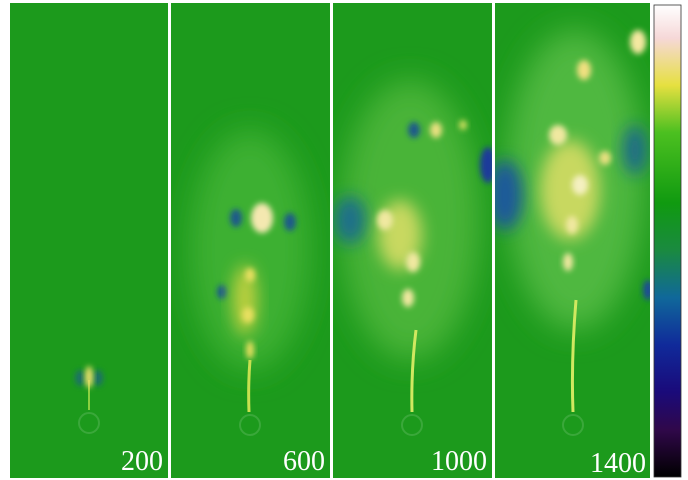 This screenshot has width=688, height=480. What do you see at coordinates (618, 463) in the screenshot?
I see `panel-label: 1400` at bounding box center [618, 463].